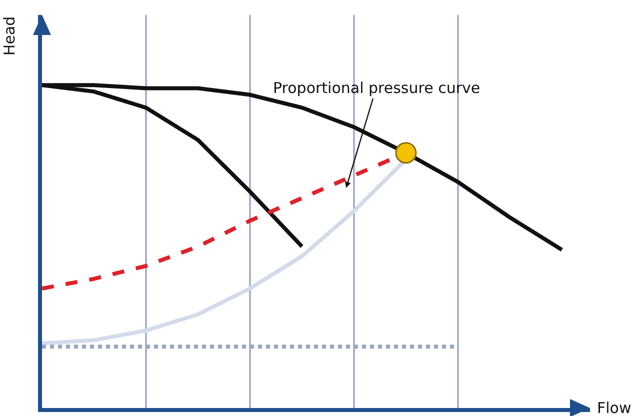  What do you see at coordinates (9, 36) in the screenshot?
I see `y-axis-title: Head` at bounding box center [9, 36].